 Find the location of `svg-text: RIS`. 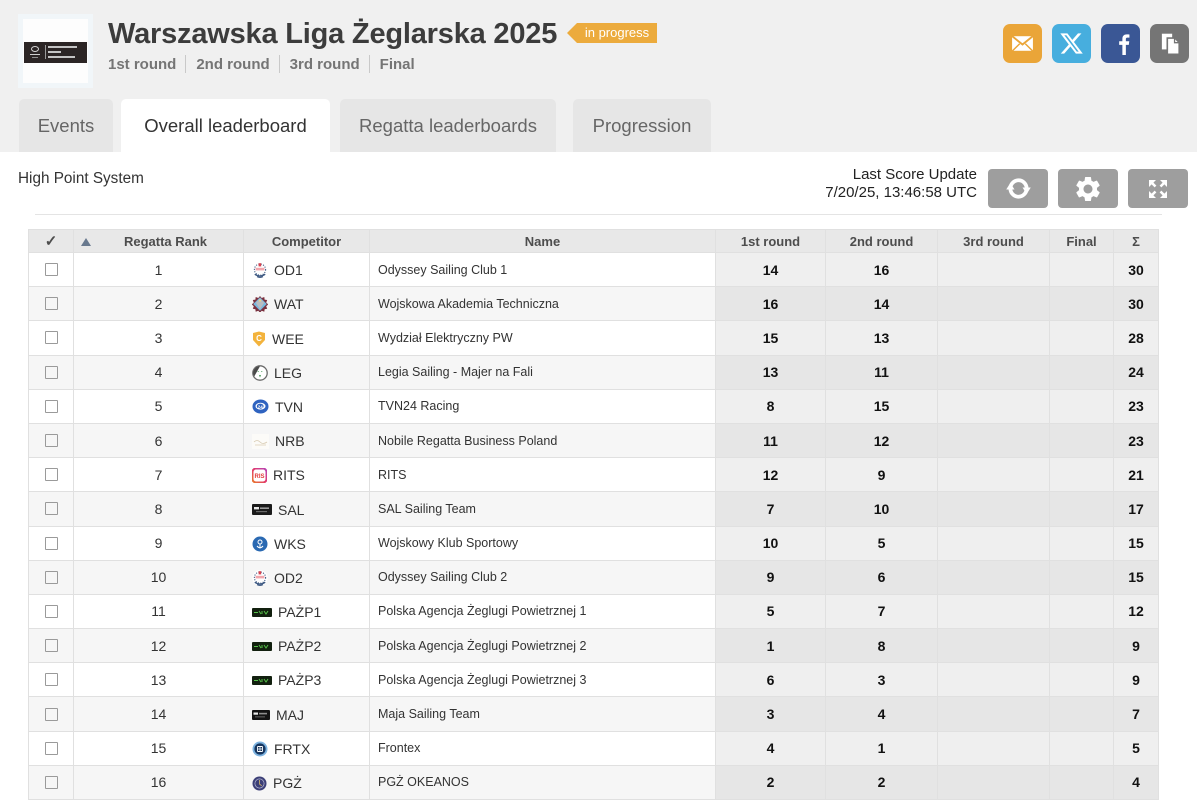

svg-text: RIS is located at coordinates (259, 477).